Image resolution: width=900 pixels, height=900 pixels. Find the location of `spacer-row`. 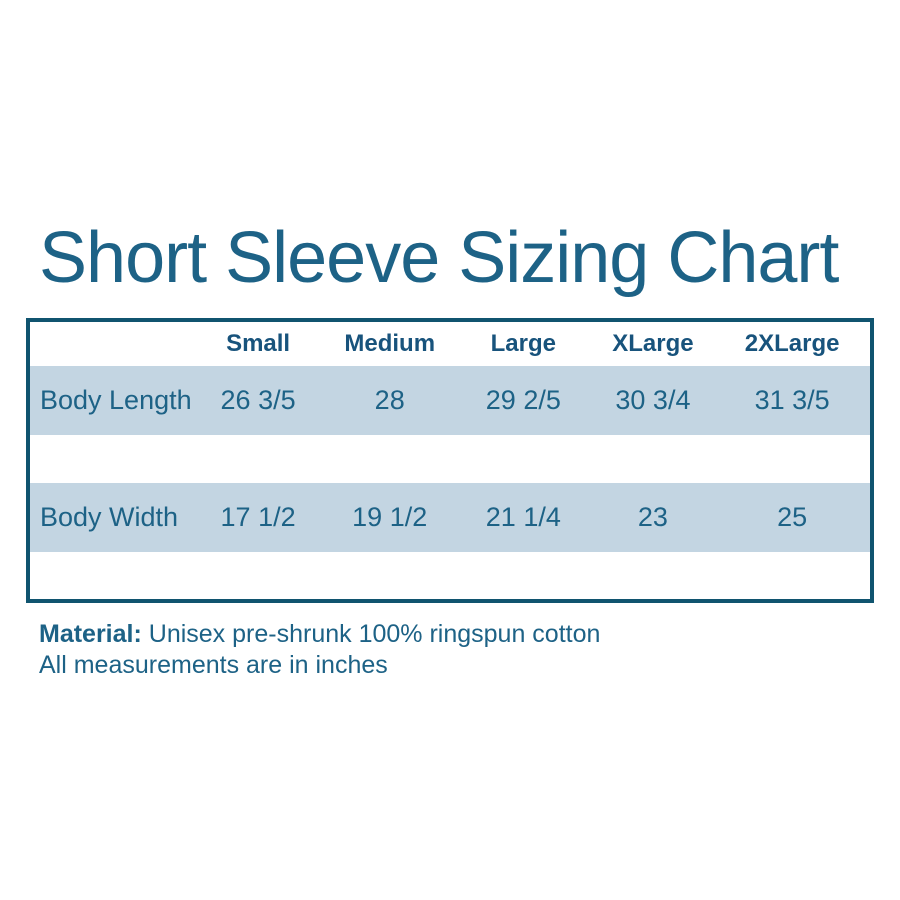

spacer-row is located at coordinates (450, 459).